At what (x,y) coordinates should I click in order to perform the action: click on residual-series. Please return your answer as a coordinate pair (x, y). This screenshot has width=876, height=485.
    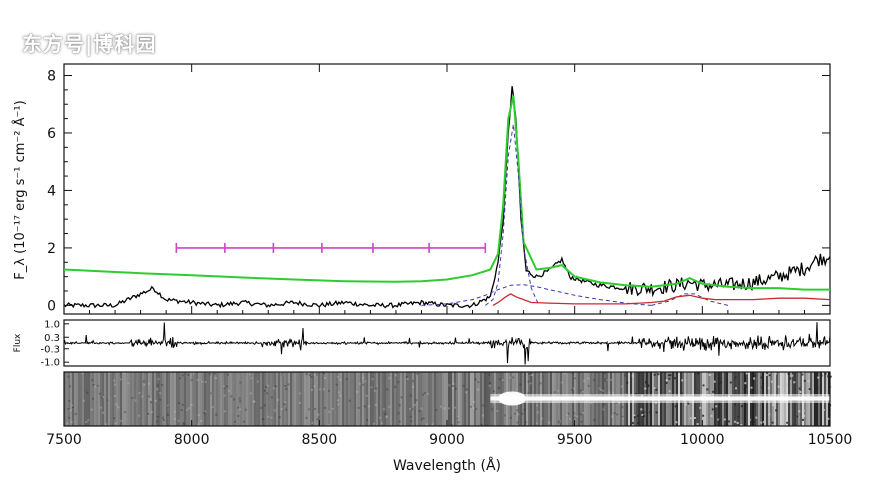
    Looking at the image, I should click on (447, 343).